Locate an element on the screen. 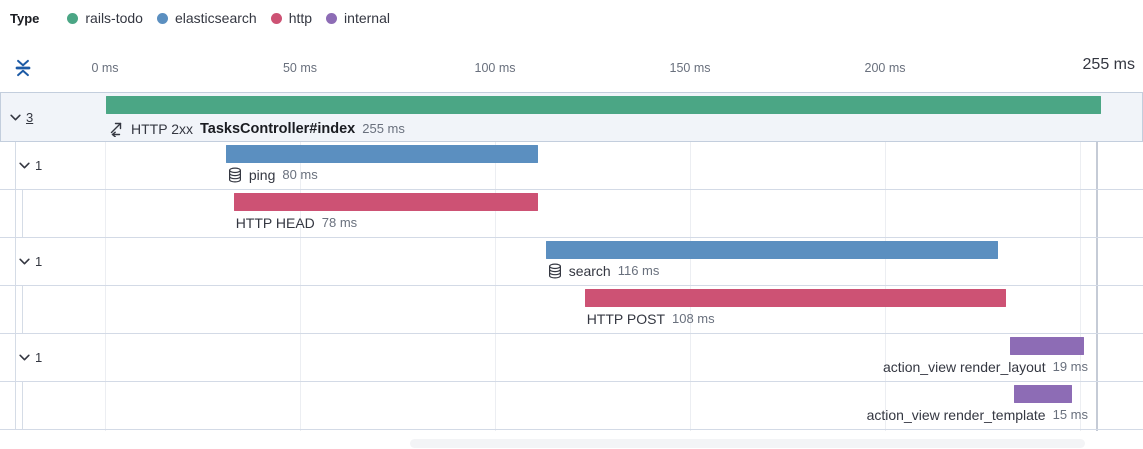 Image resolution: width=1143 pixels, height=449 pixels. child-count: 3 is located at coordinates (30, 117).